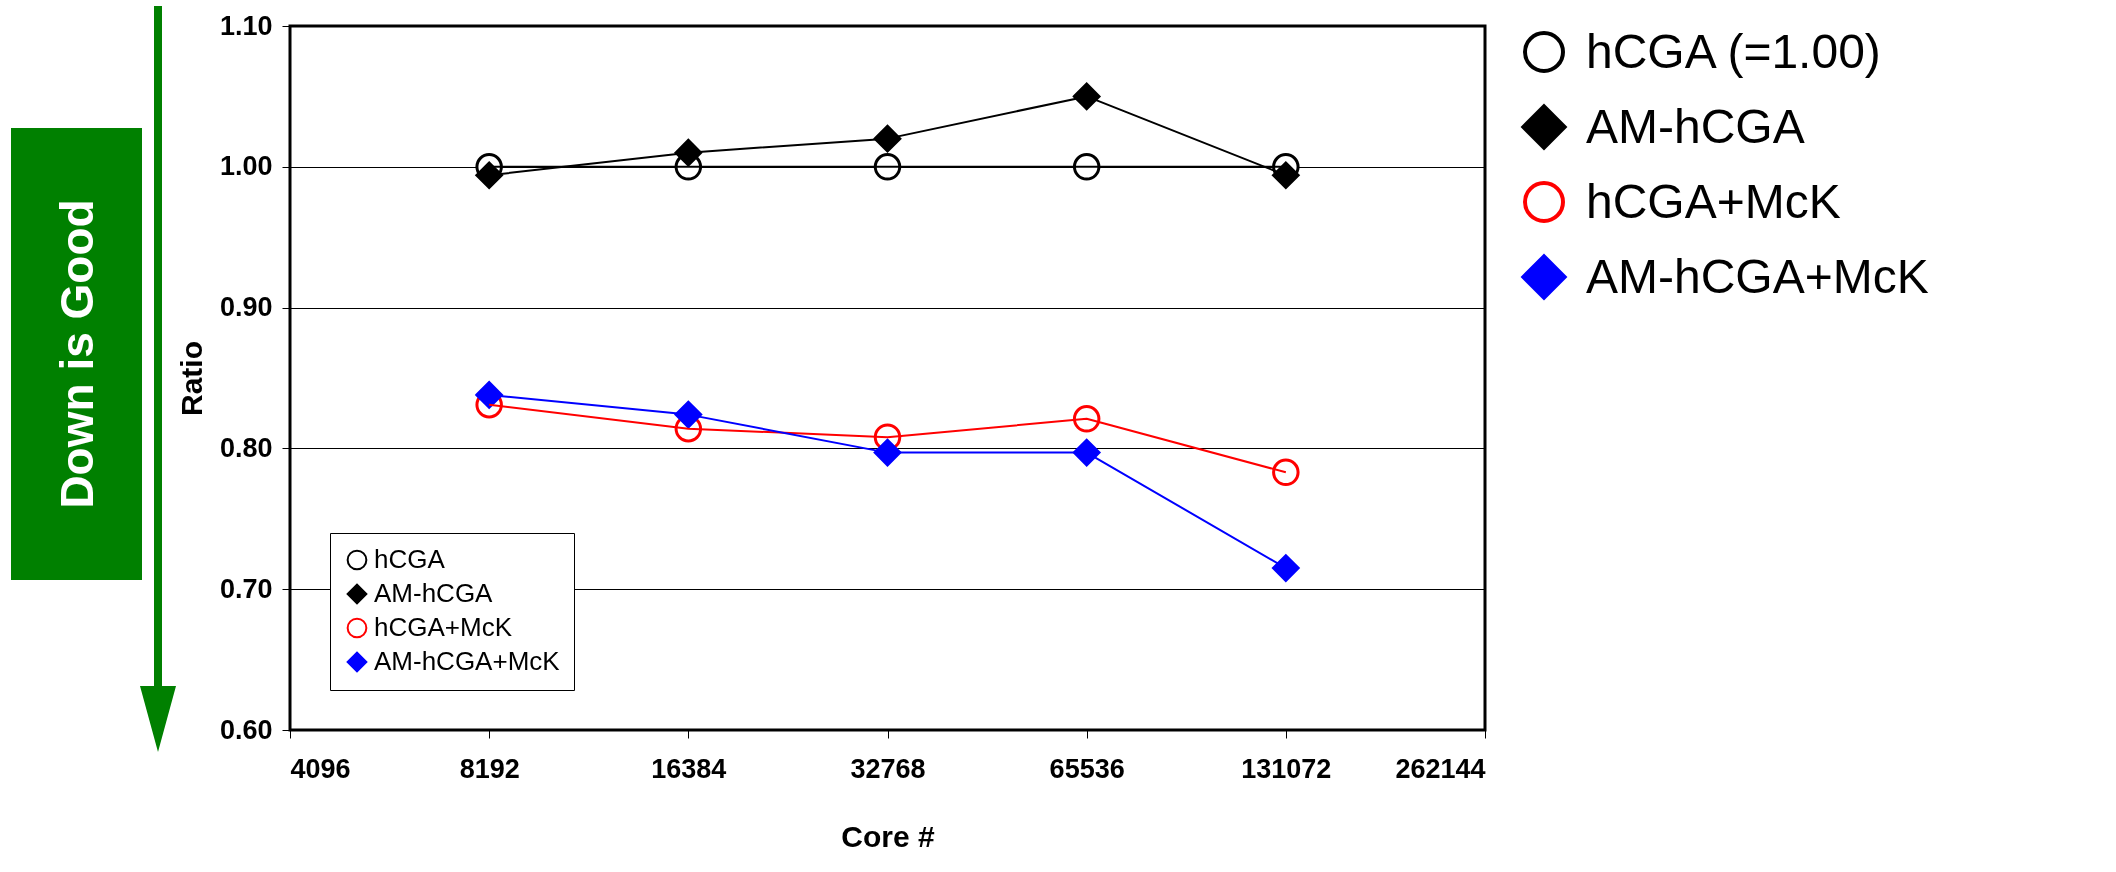 This screenshot has height=872, width=2116. I want to click on x-tick-label: 16384, so click(689, 768).